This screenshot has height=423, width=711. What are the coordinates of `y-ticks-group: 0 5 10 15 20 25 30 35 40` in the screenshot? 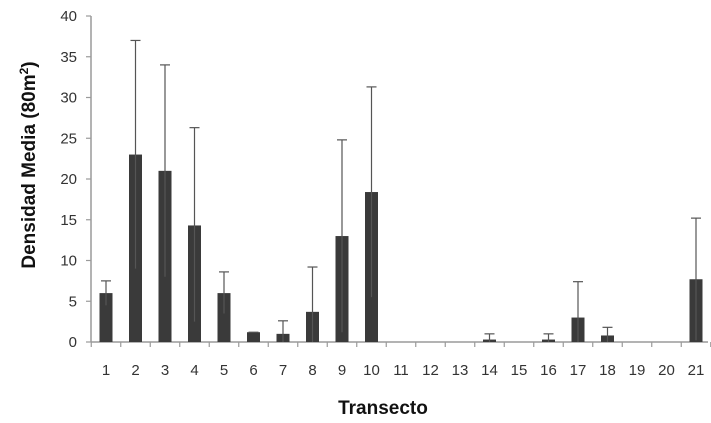 It's located at (75, 179).